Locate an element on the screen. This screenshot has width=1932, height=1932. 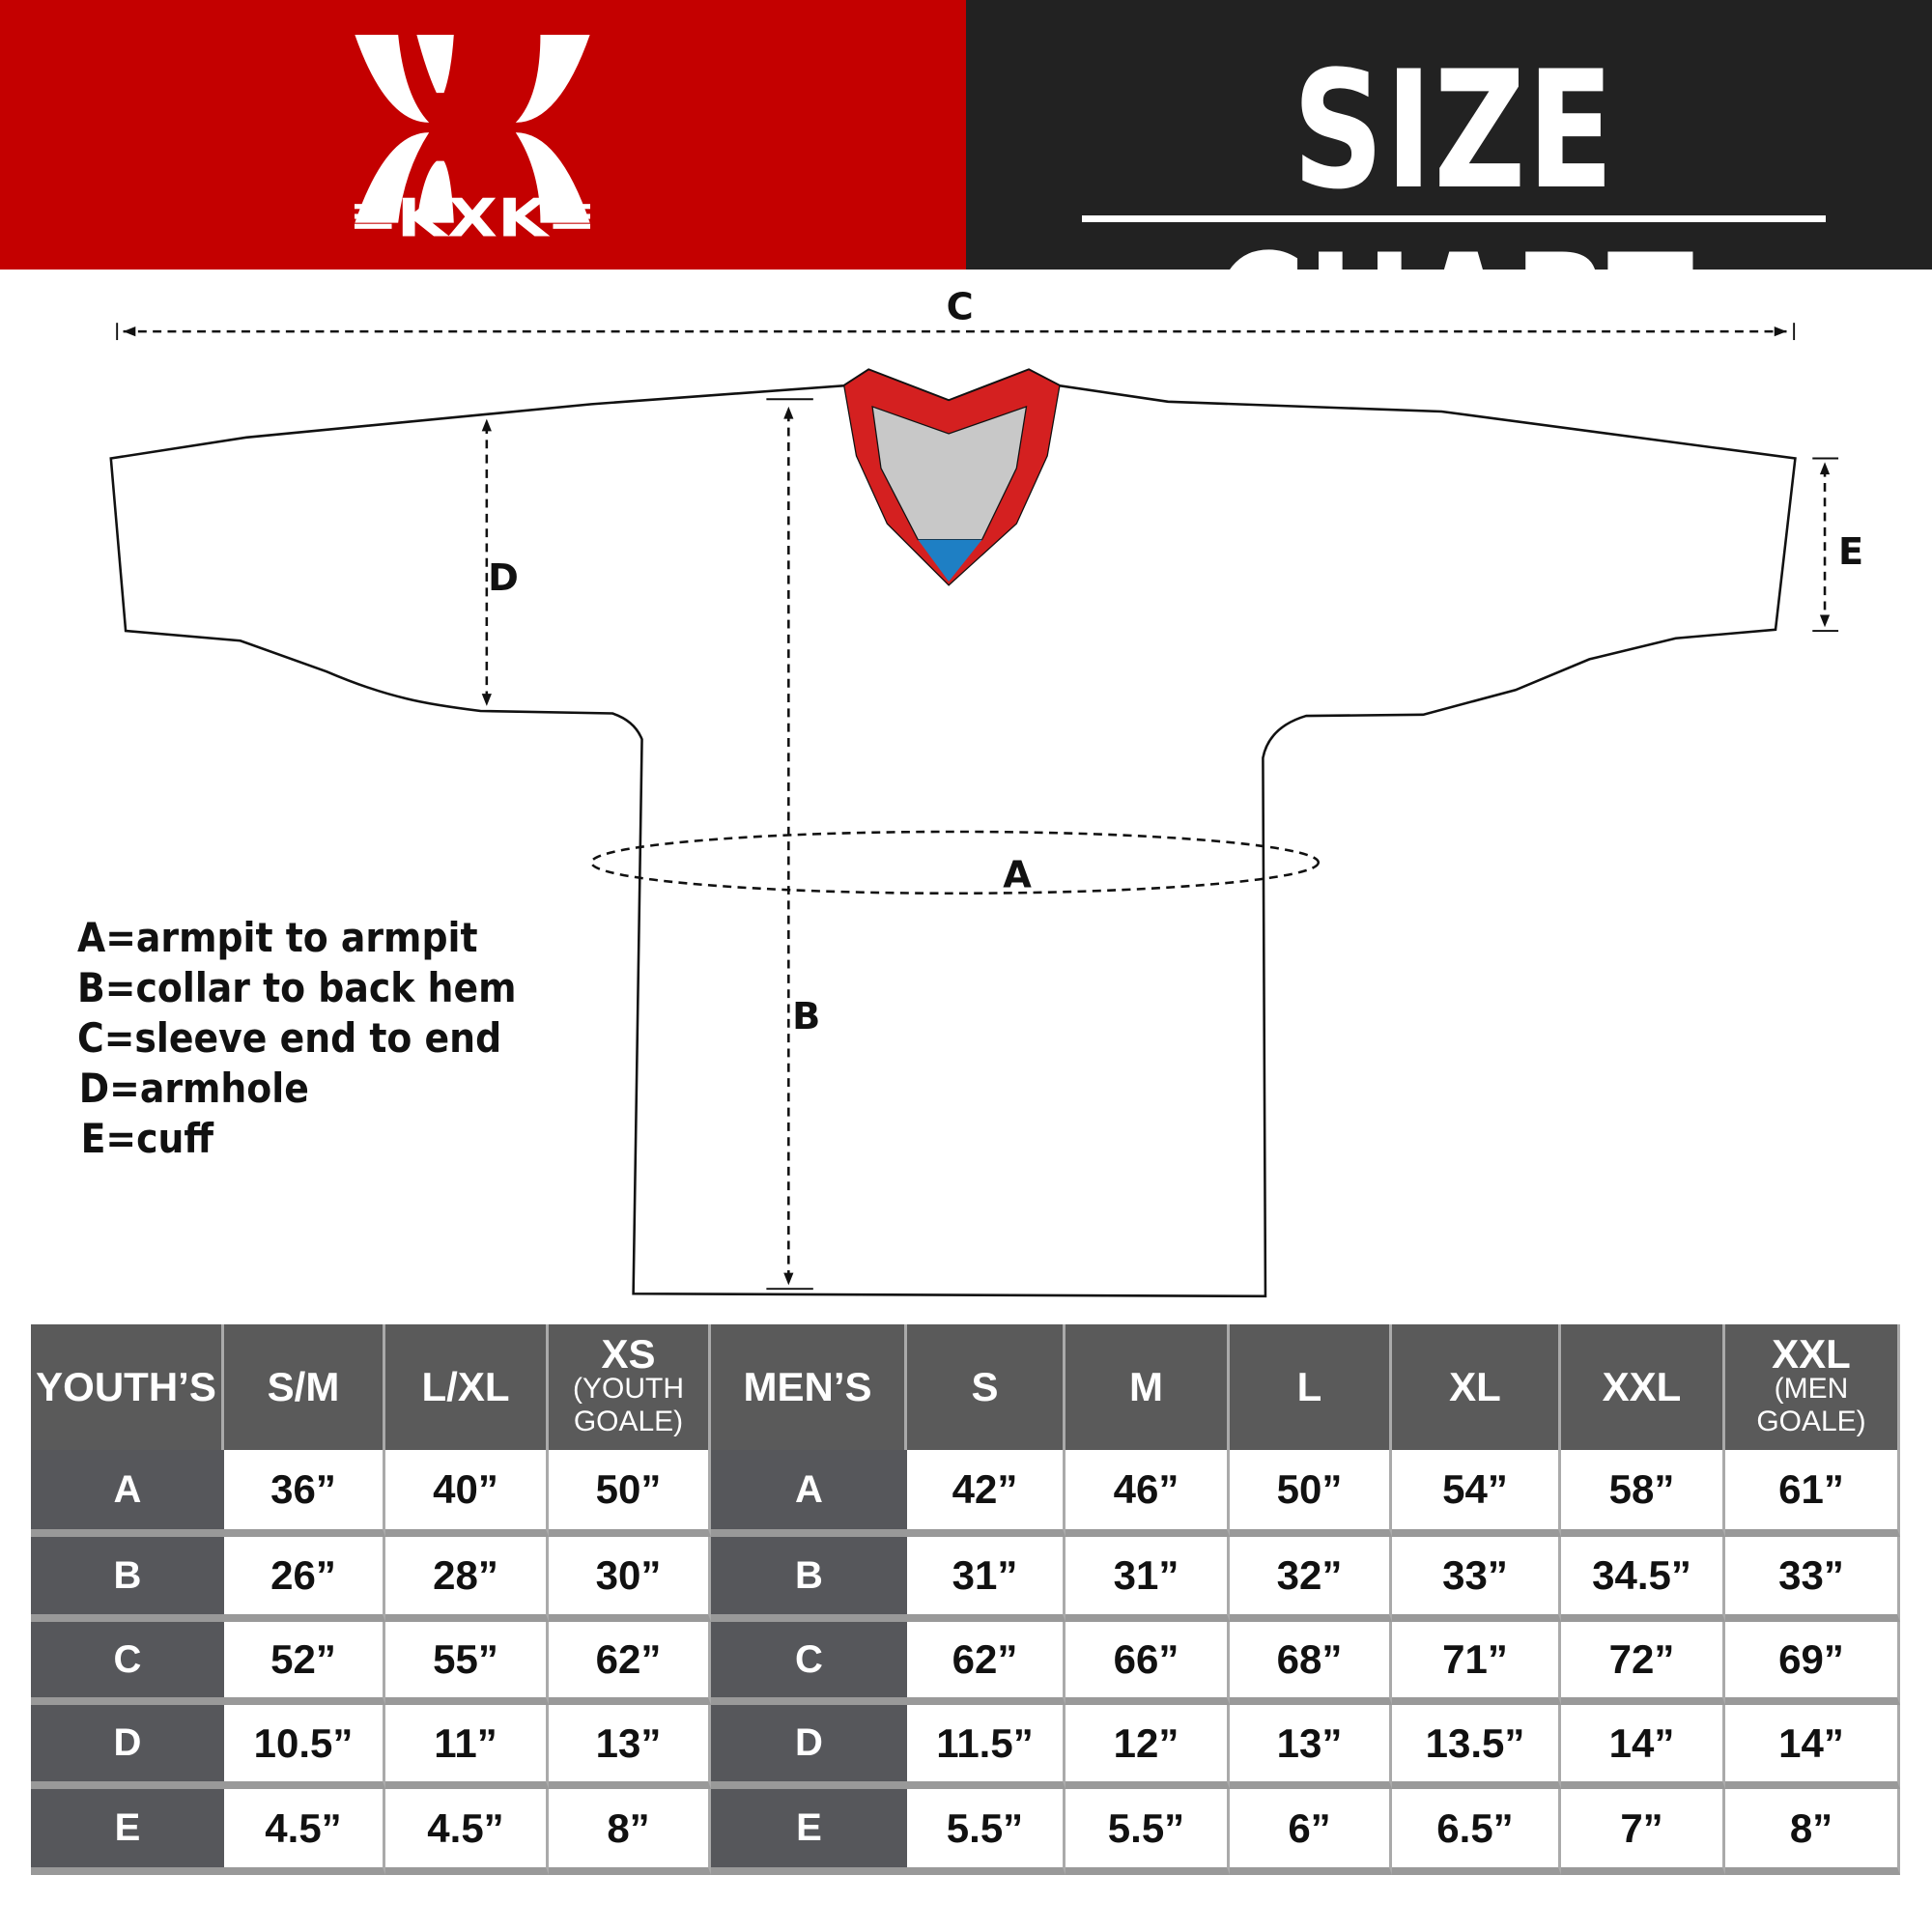
column-header: S is located at coordinates (986, 1387).